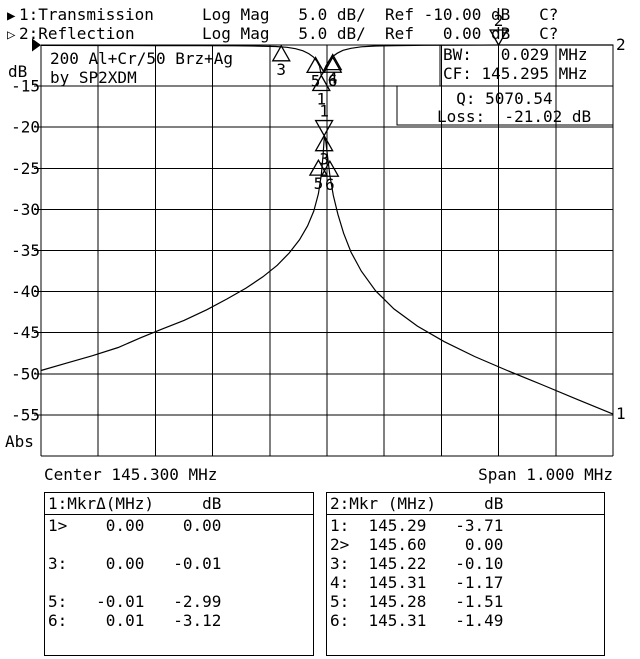 Image resolution: width=640 pixels, height=659 pixels. I want to click on y-axis-tick-label: -55, so click(25, 414).